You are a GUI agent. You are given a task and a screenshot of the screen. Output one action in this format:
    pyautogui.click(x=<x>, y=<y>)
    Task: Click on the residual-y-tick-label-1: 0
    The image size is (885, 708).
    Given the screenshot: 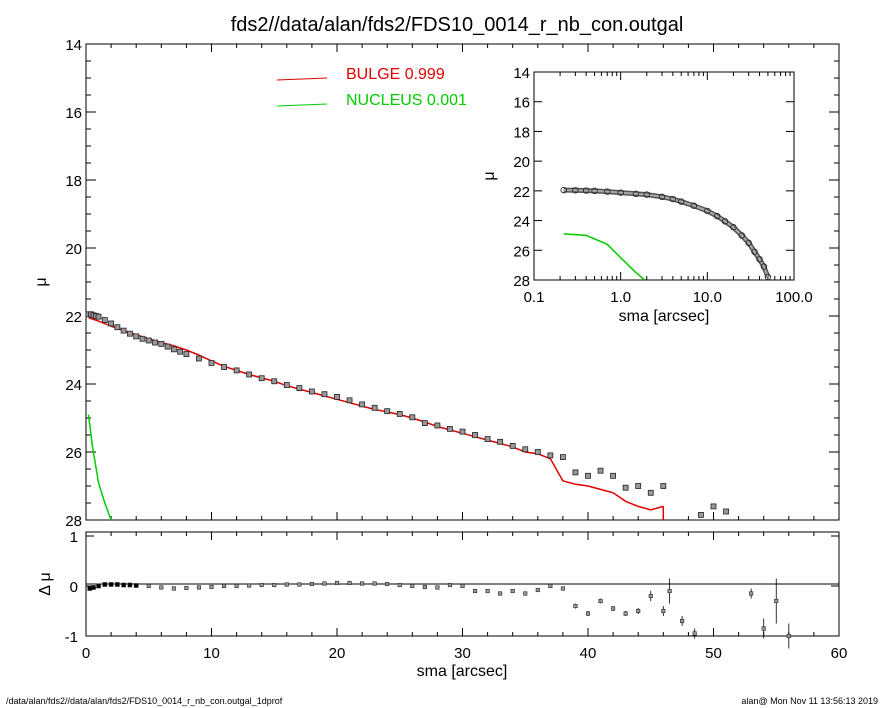 What is the action you would take?
    pyautogui.click(x=74, y=587)
    